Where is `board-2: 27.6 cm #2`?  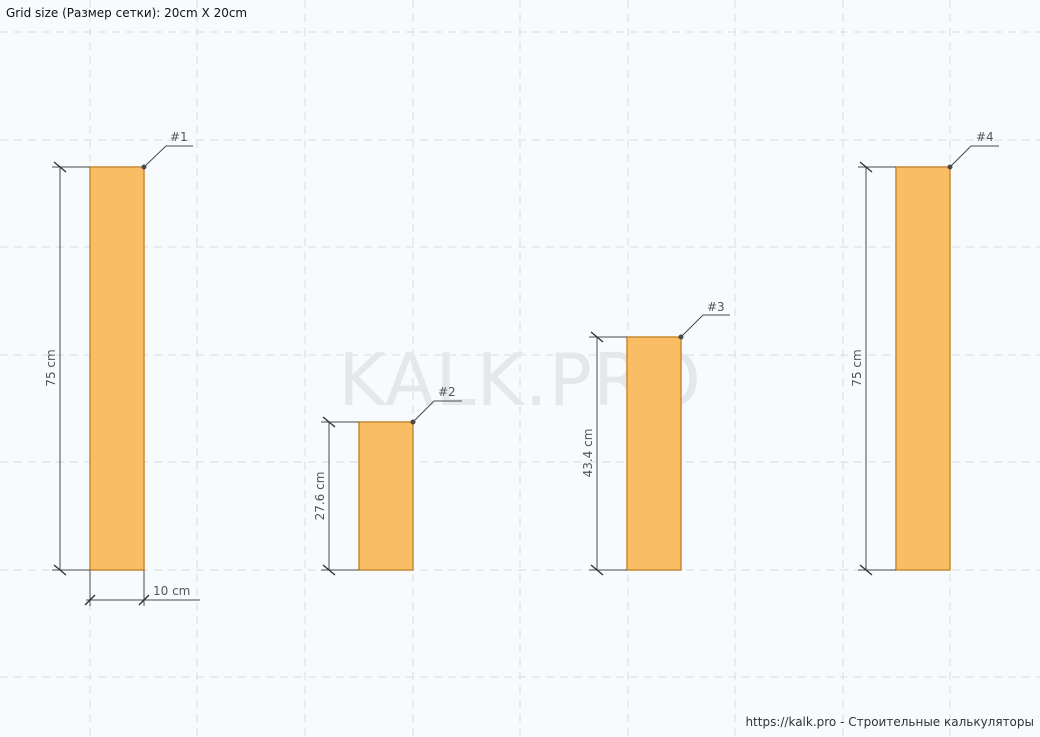 board-2: 27.6 cm #2 is located at coordinates (387, 480).